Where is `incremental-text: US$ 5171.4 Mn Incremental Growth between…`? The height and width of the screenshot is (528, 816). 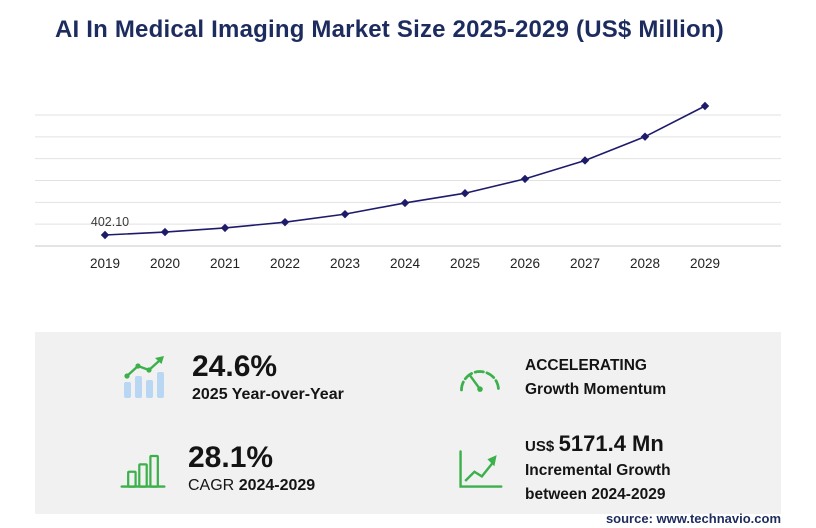 incremental-text: US$ 5171.4 Mn Incremental Growth between… is located at coordinates (598, 468).